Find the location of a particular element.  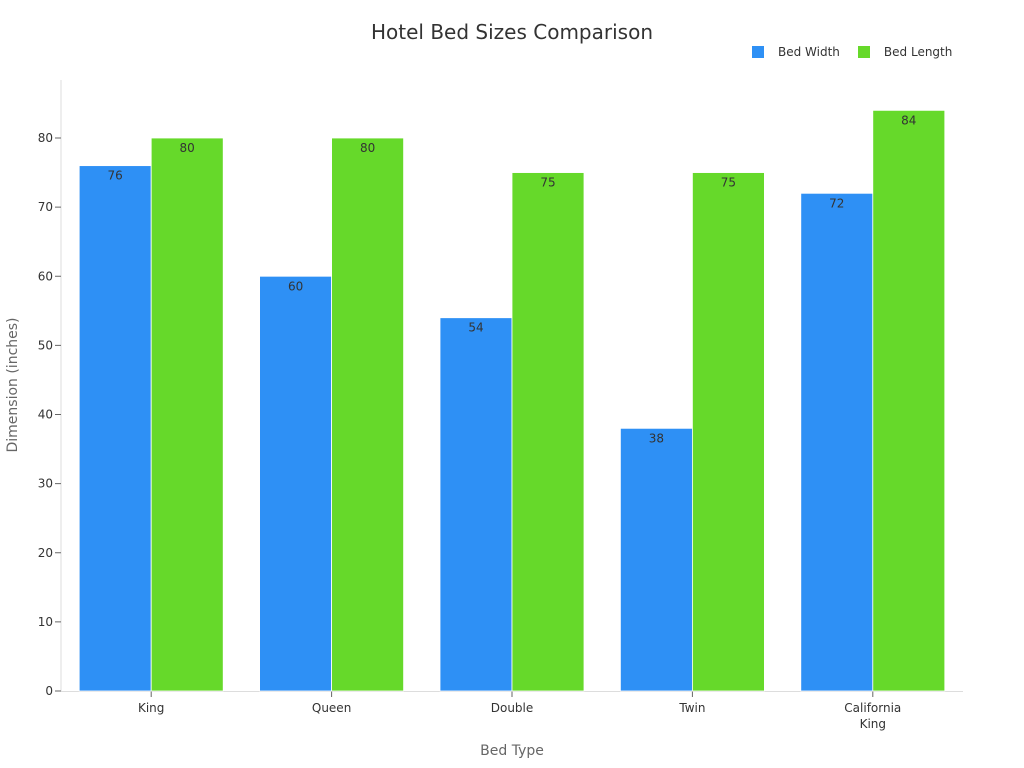

y-tick-label: 30 is located at coordinates (45, 484).